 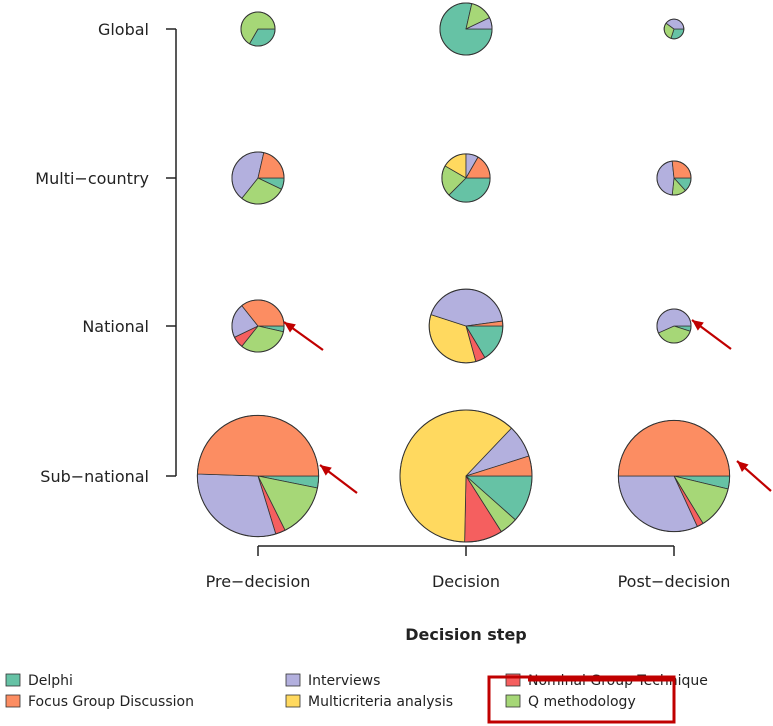 I want to click on pie-decision-global, so click(x=466, y=29).